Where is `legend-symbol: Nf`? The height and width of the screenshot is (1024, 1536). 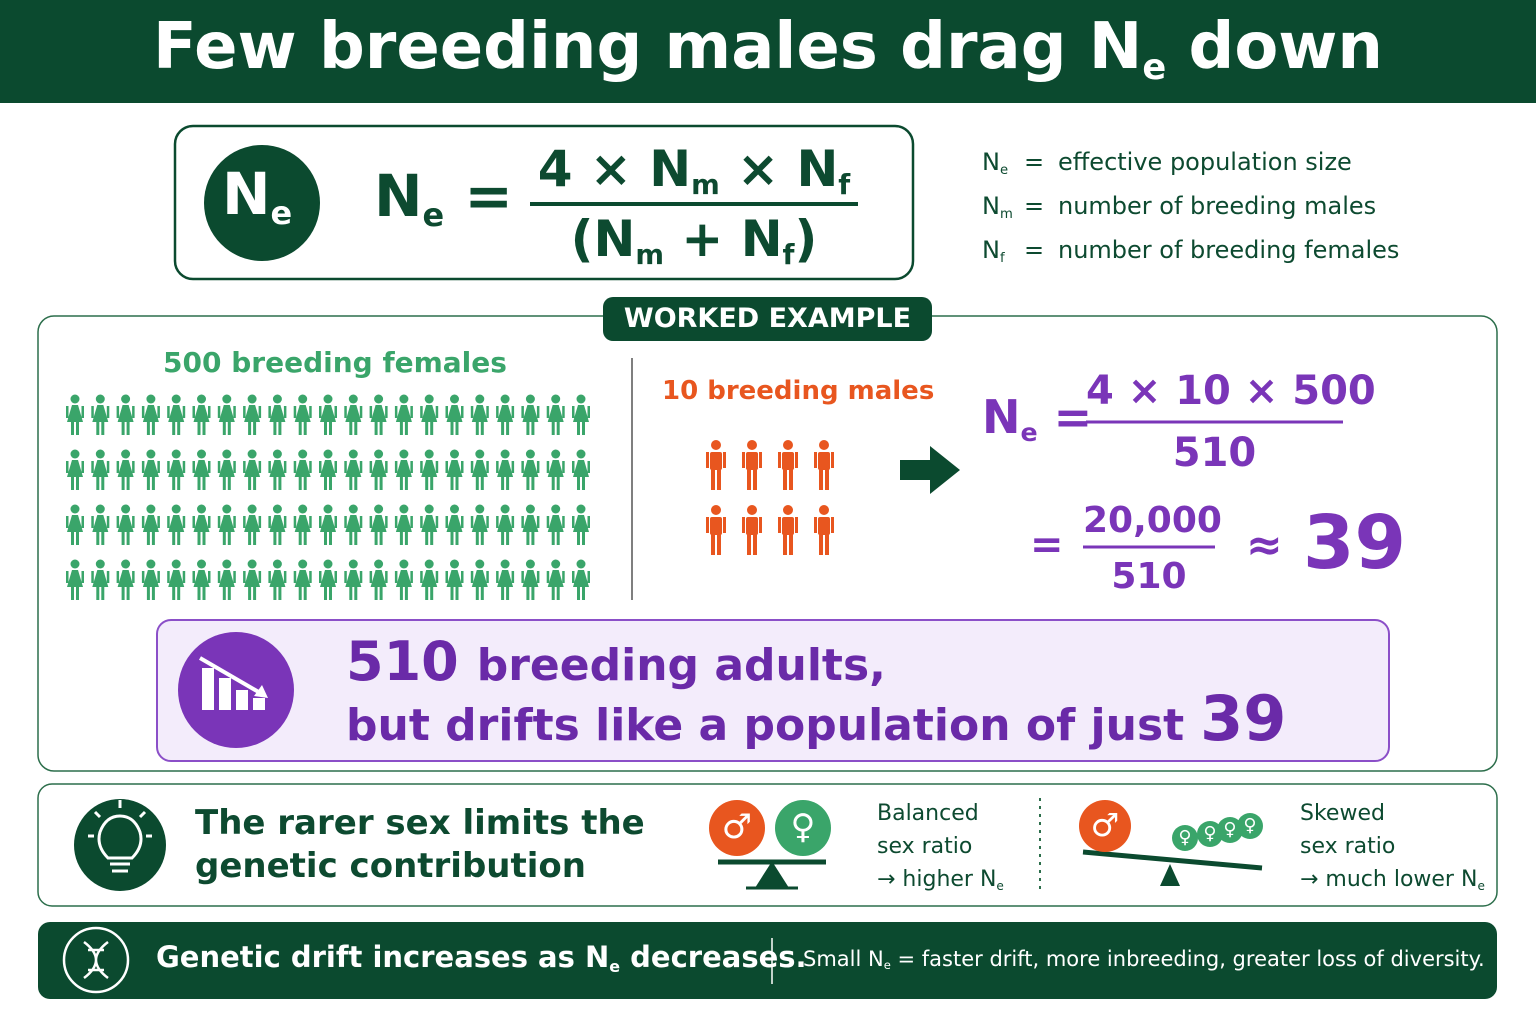 legend-symbol: Nf is located at coordinates (1003, 251).